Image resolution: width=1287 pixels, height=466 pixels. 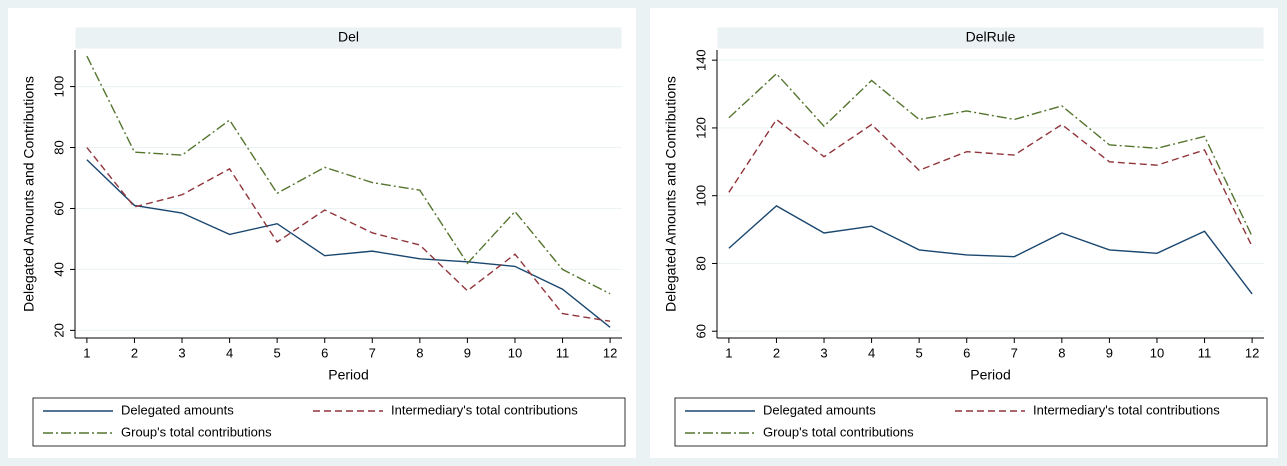 I want to click on y-tick-label: 40, so click(x=58, y=269).